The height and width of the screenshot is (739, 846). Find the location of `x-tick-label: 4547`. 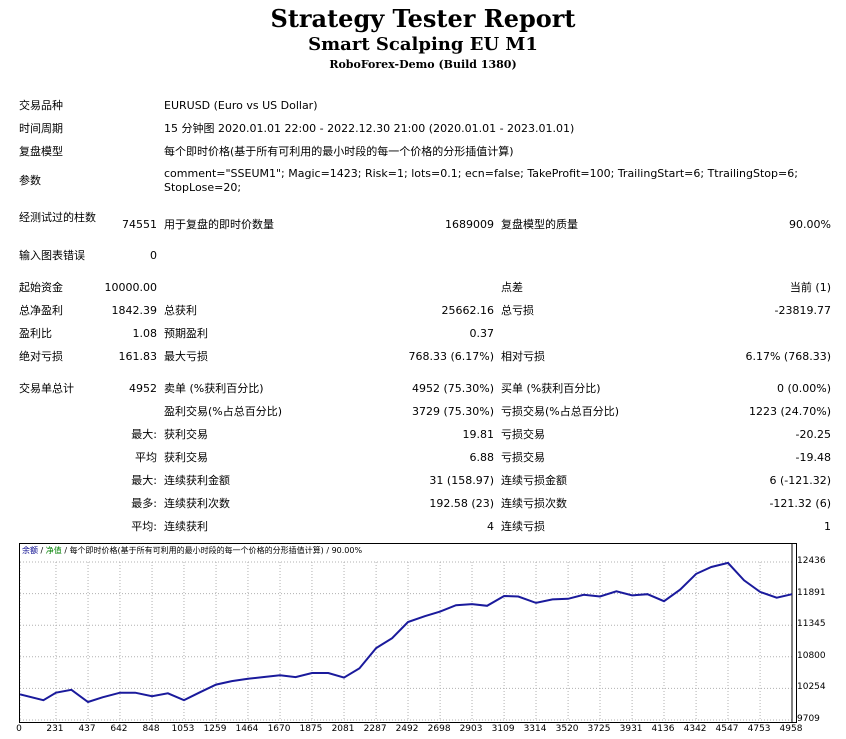

x-tick-label: 4547 is located at coordinates (727, 729).